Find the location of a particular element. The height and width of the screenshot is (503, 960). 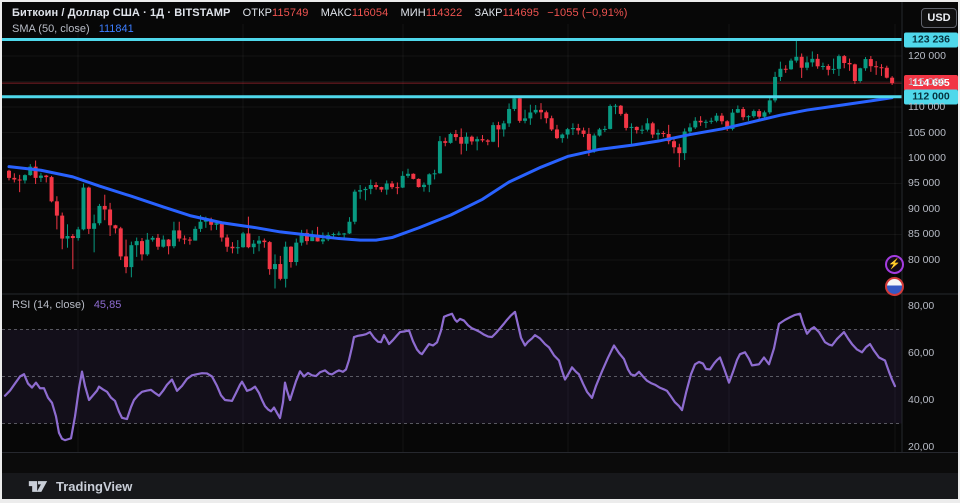

symbol-title: Биткоин / Доллар США · 1Д · BITSTAMP is located at coordinates (121, 13).